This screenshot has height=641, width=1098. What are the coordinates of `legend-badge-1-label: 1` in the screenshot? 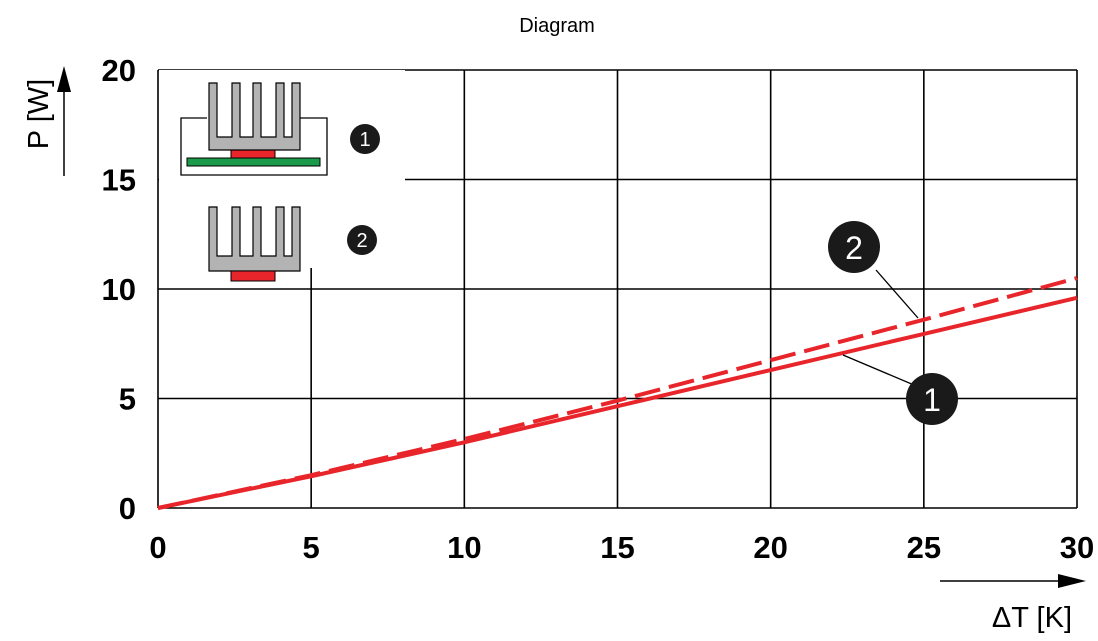 It's located at (364, 140).